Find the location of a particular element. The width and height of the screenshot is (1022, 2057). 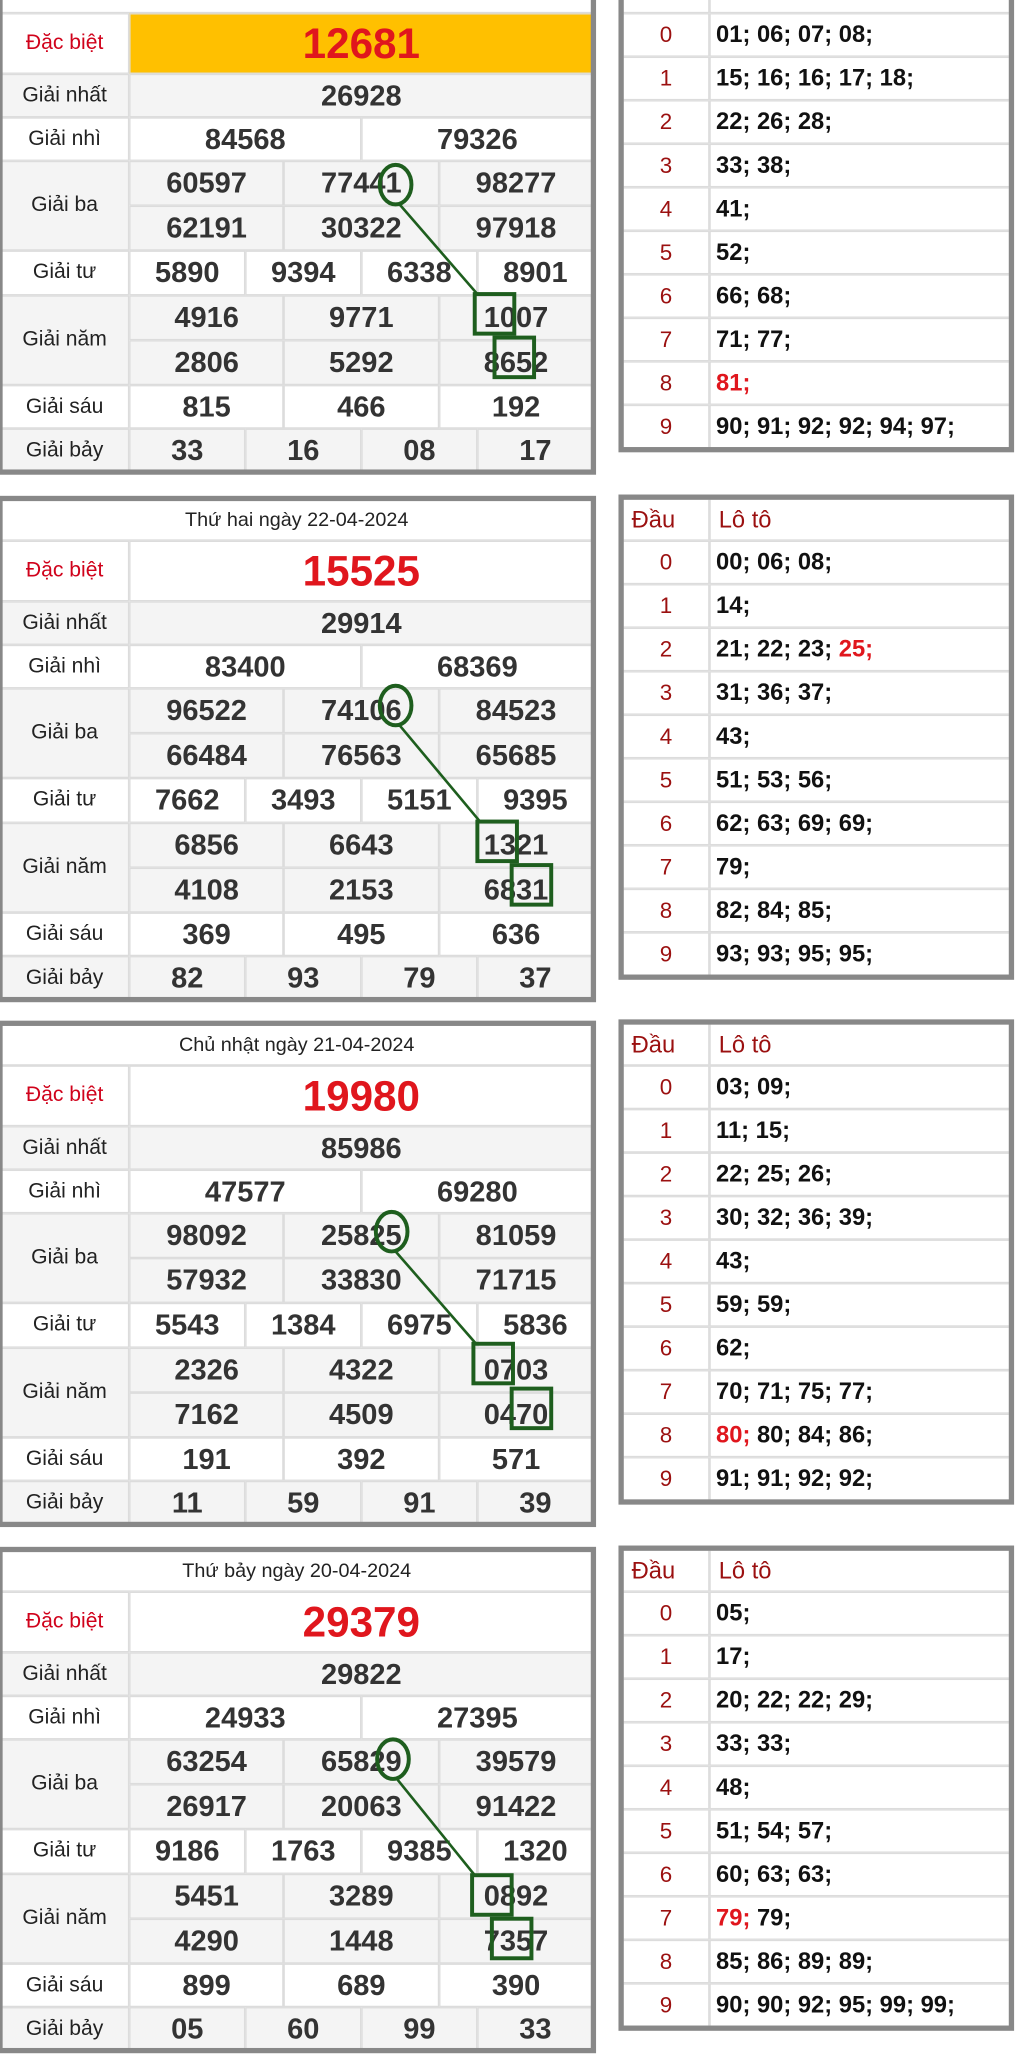

loto-number: 53; is located at coordinates (774, 779).